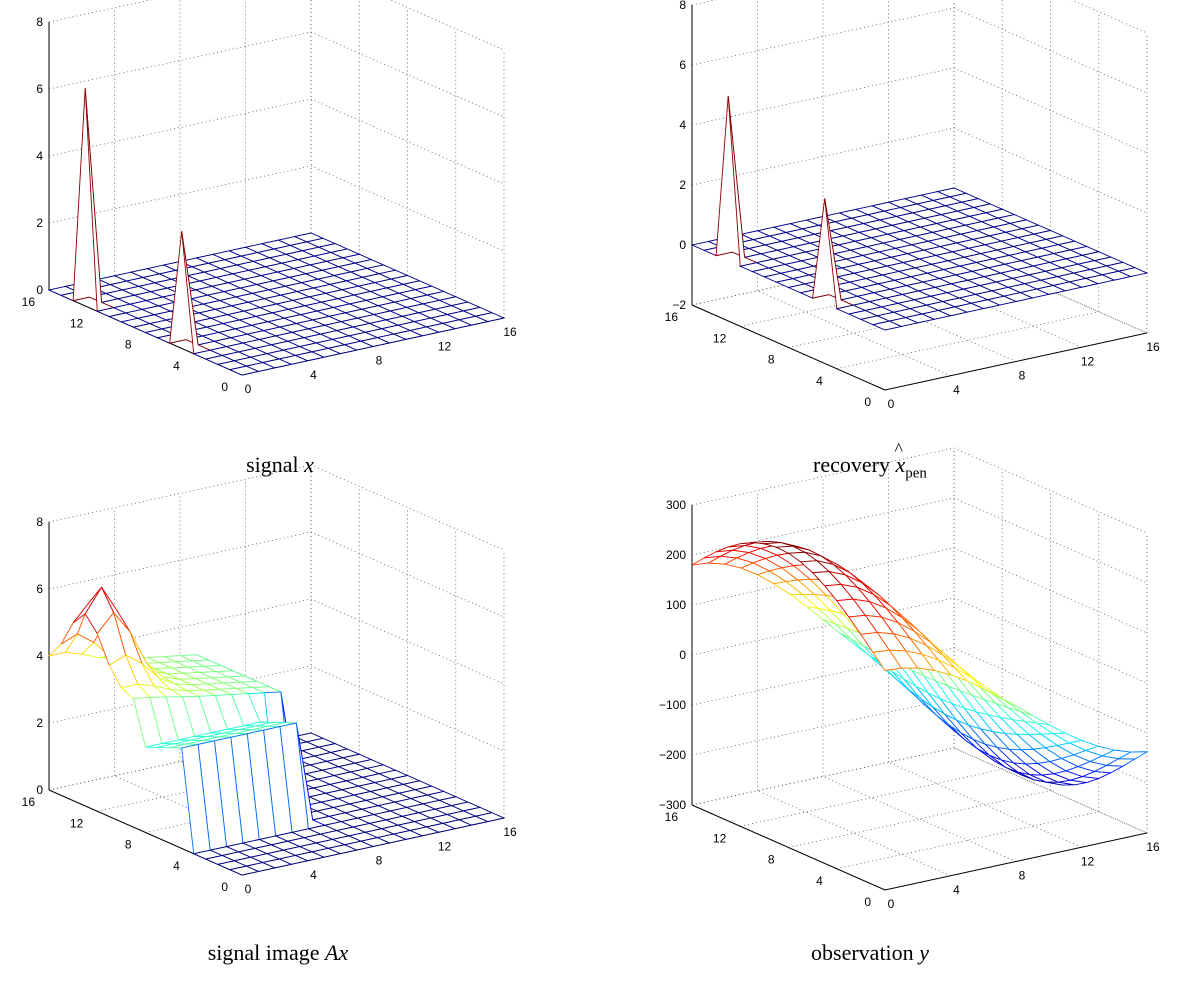  Describe the element at coordinates (676, 555) in the screenshot. I see `z-tick-label: 200` at that location.